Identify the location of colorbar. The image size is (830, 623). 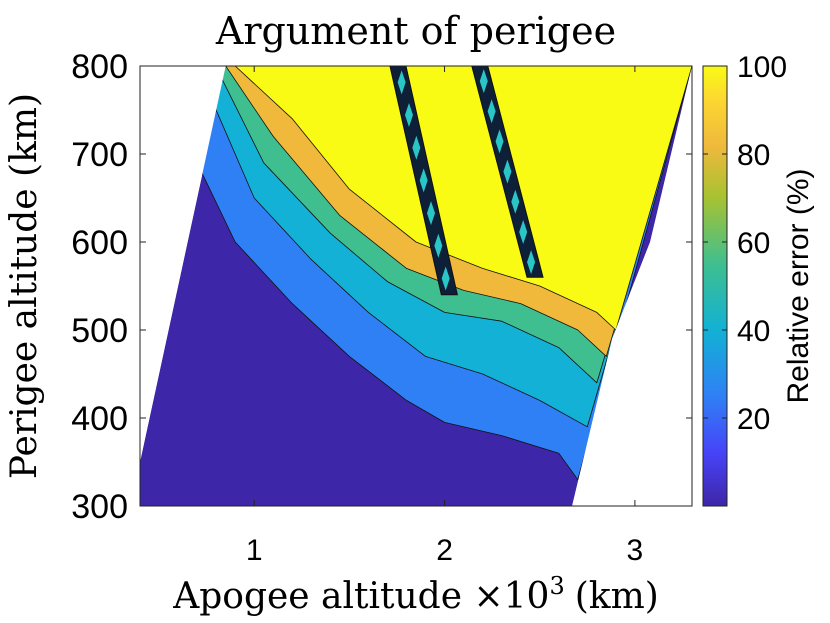
(715, 286).